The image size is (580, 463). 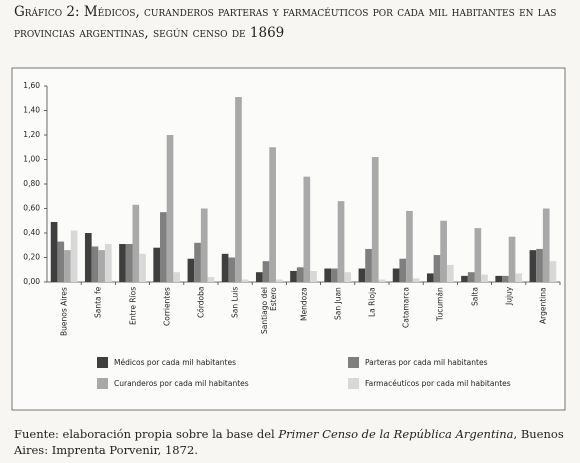 I want to click on legend-label: Médicos por cada mil habitantes, so click(x=175, y=362).